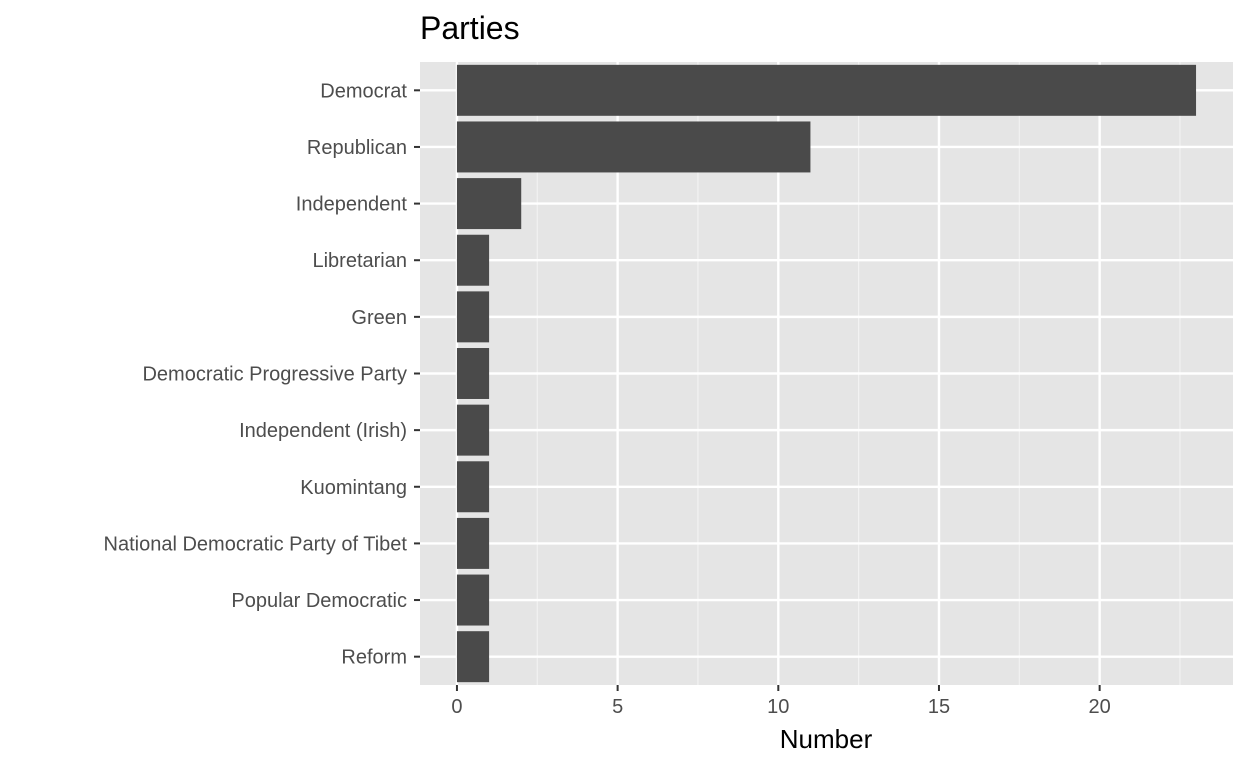  Describe the element at coordinates (826, 739) in the screenshot. I see `x-axis-title: Number` at that location.